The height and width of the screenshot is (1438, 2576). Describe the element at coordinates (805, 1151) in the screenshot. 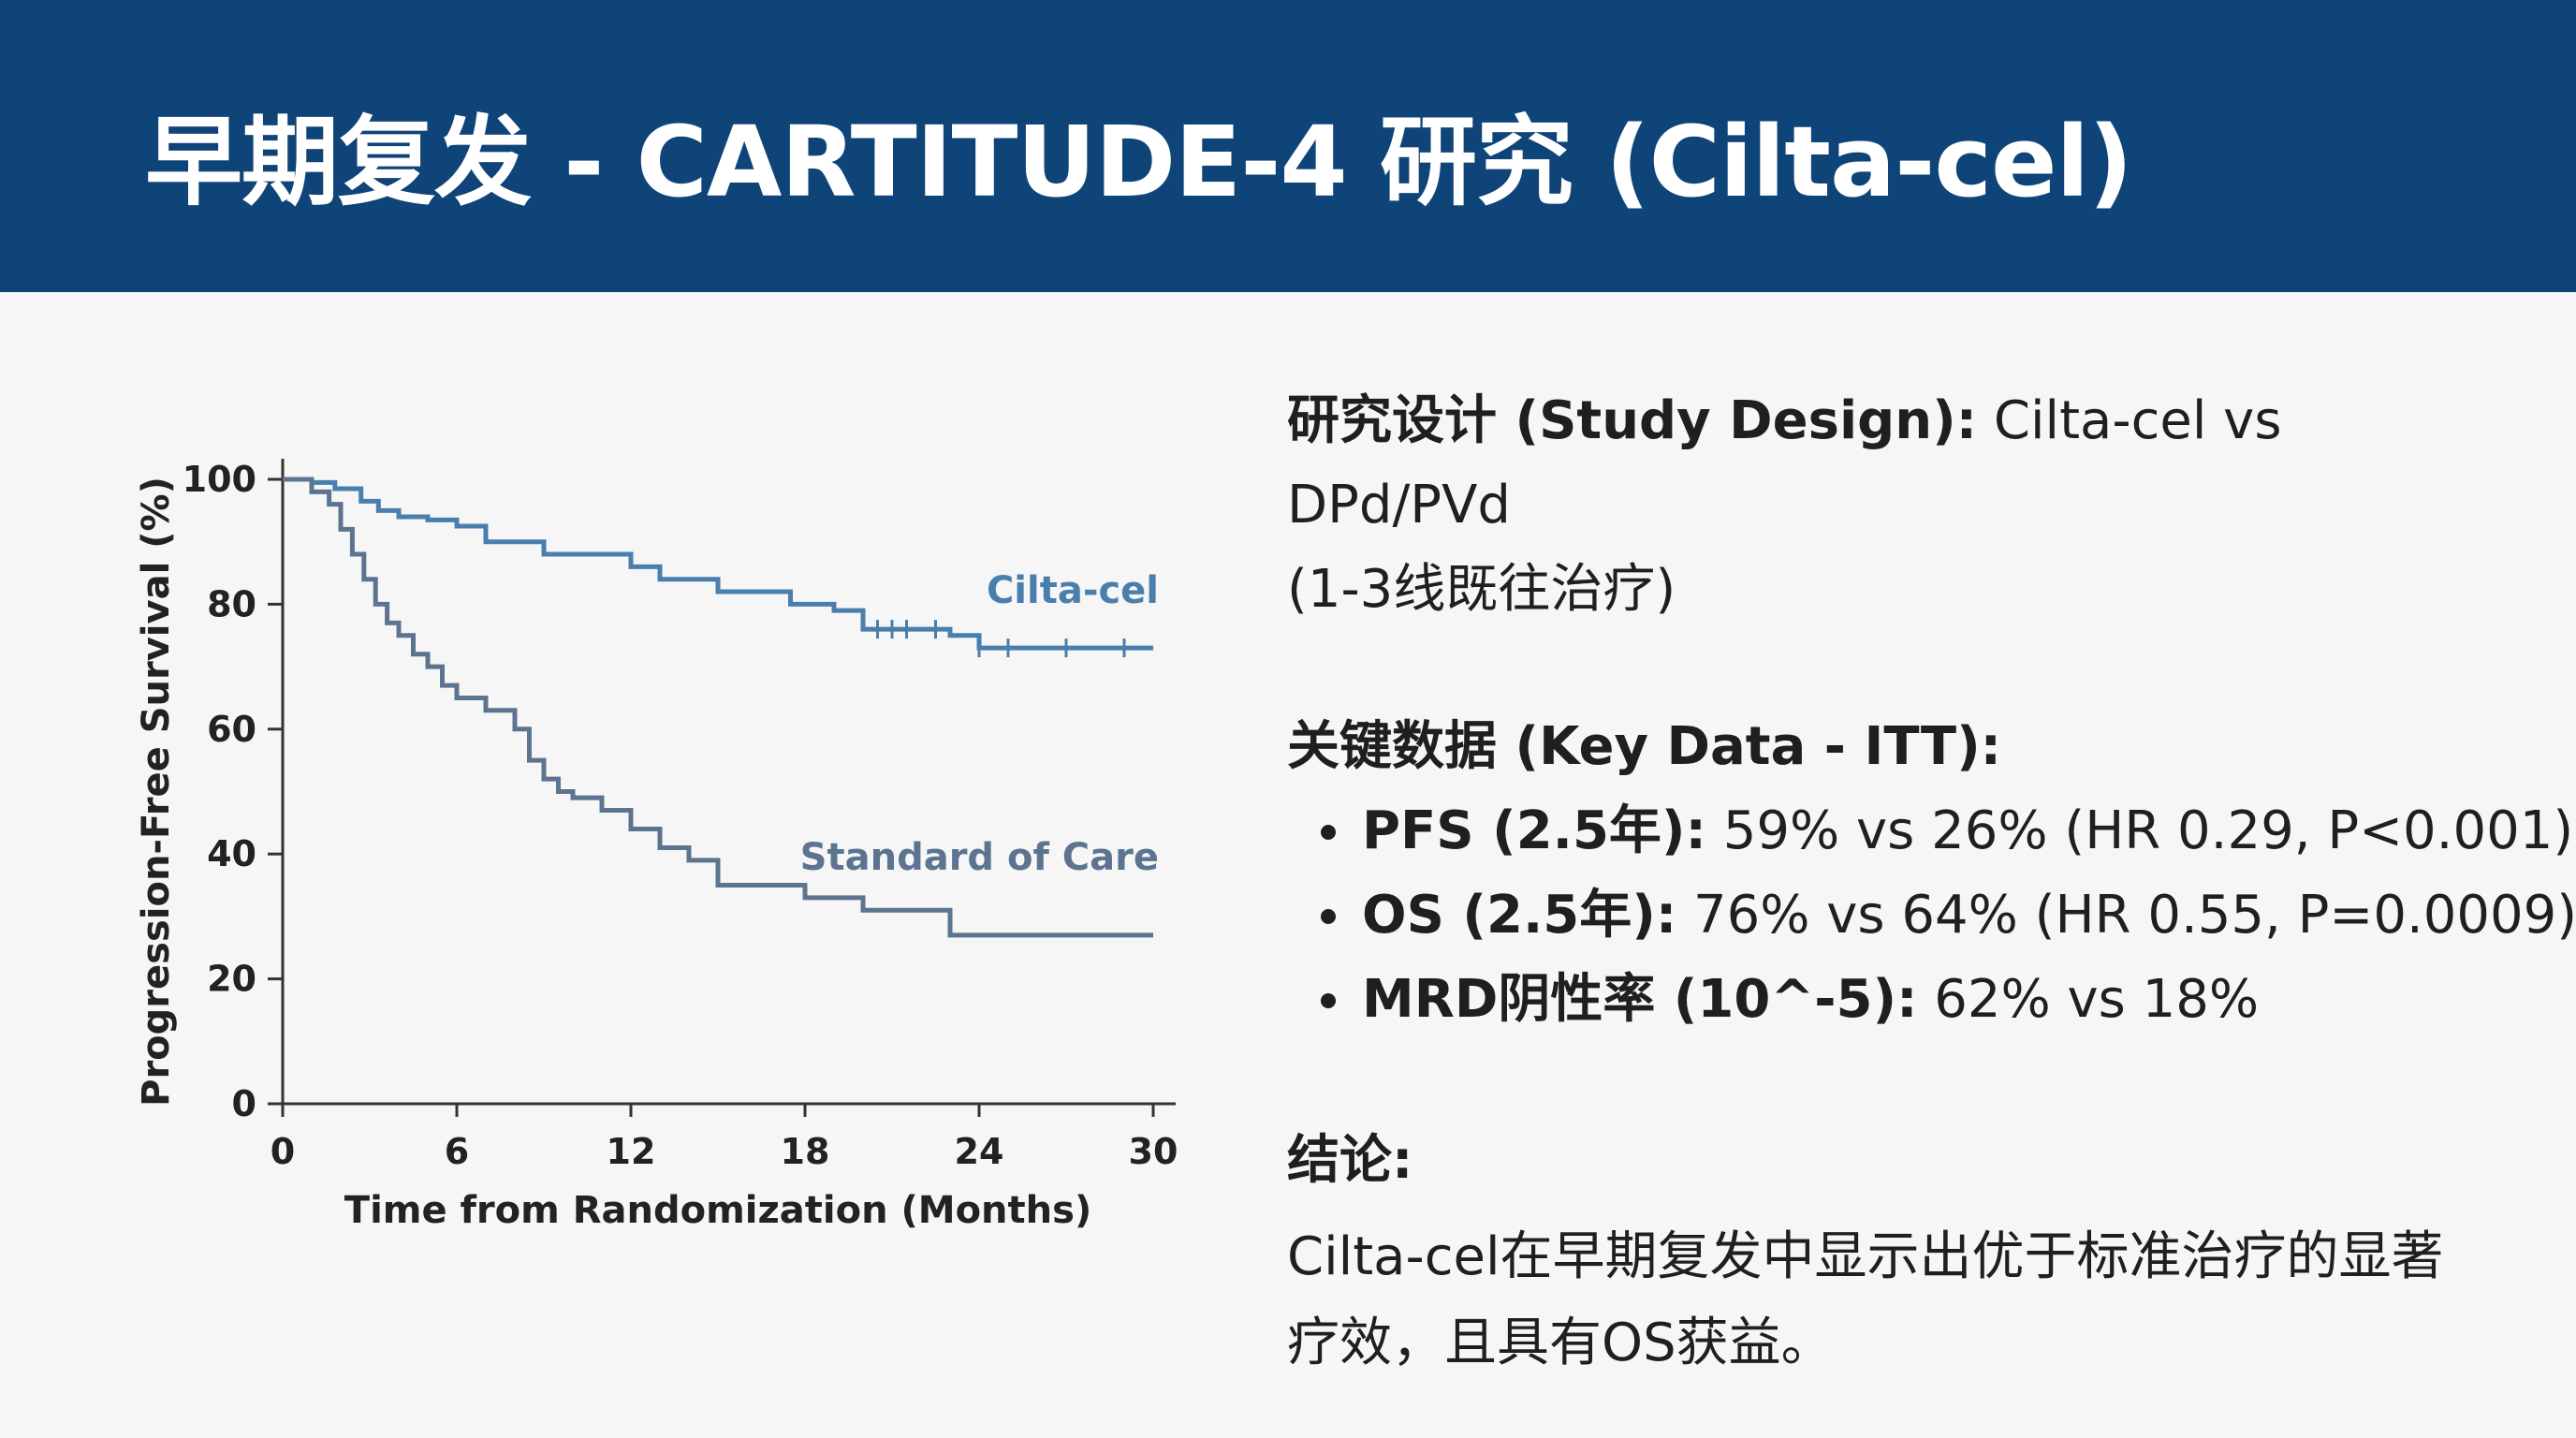

I see `x-tick-label: 18` at that location.